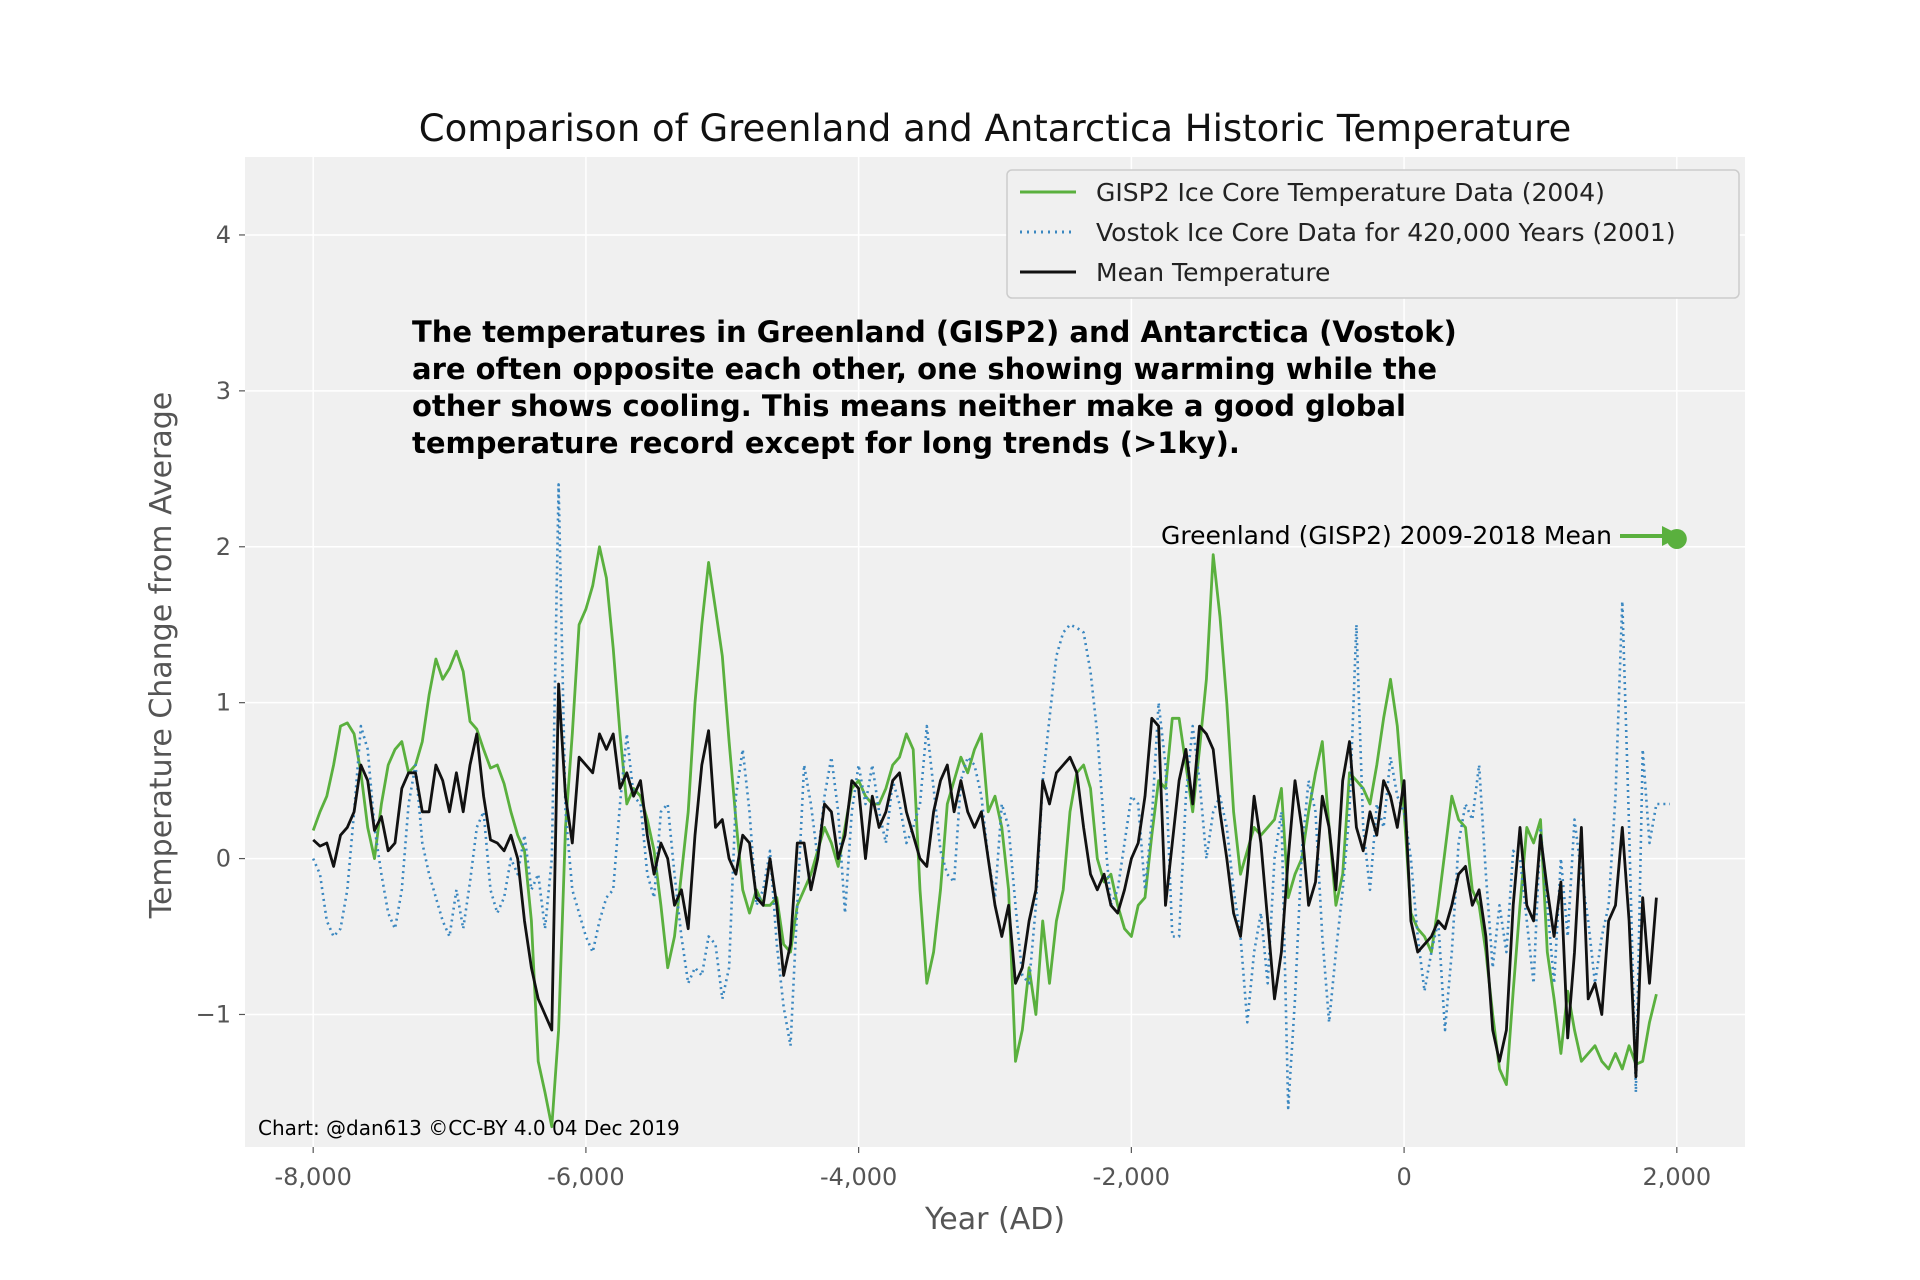 This screenshot has height=1280, width=1920. What do you see at coordinates (1676, 1177) in the screenshot?
I see `x-tick-label: 2,000` at bounding box center [1676, 1177].